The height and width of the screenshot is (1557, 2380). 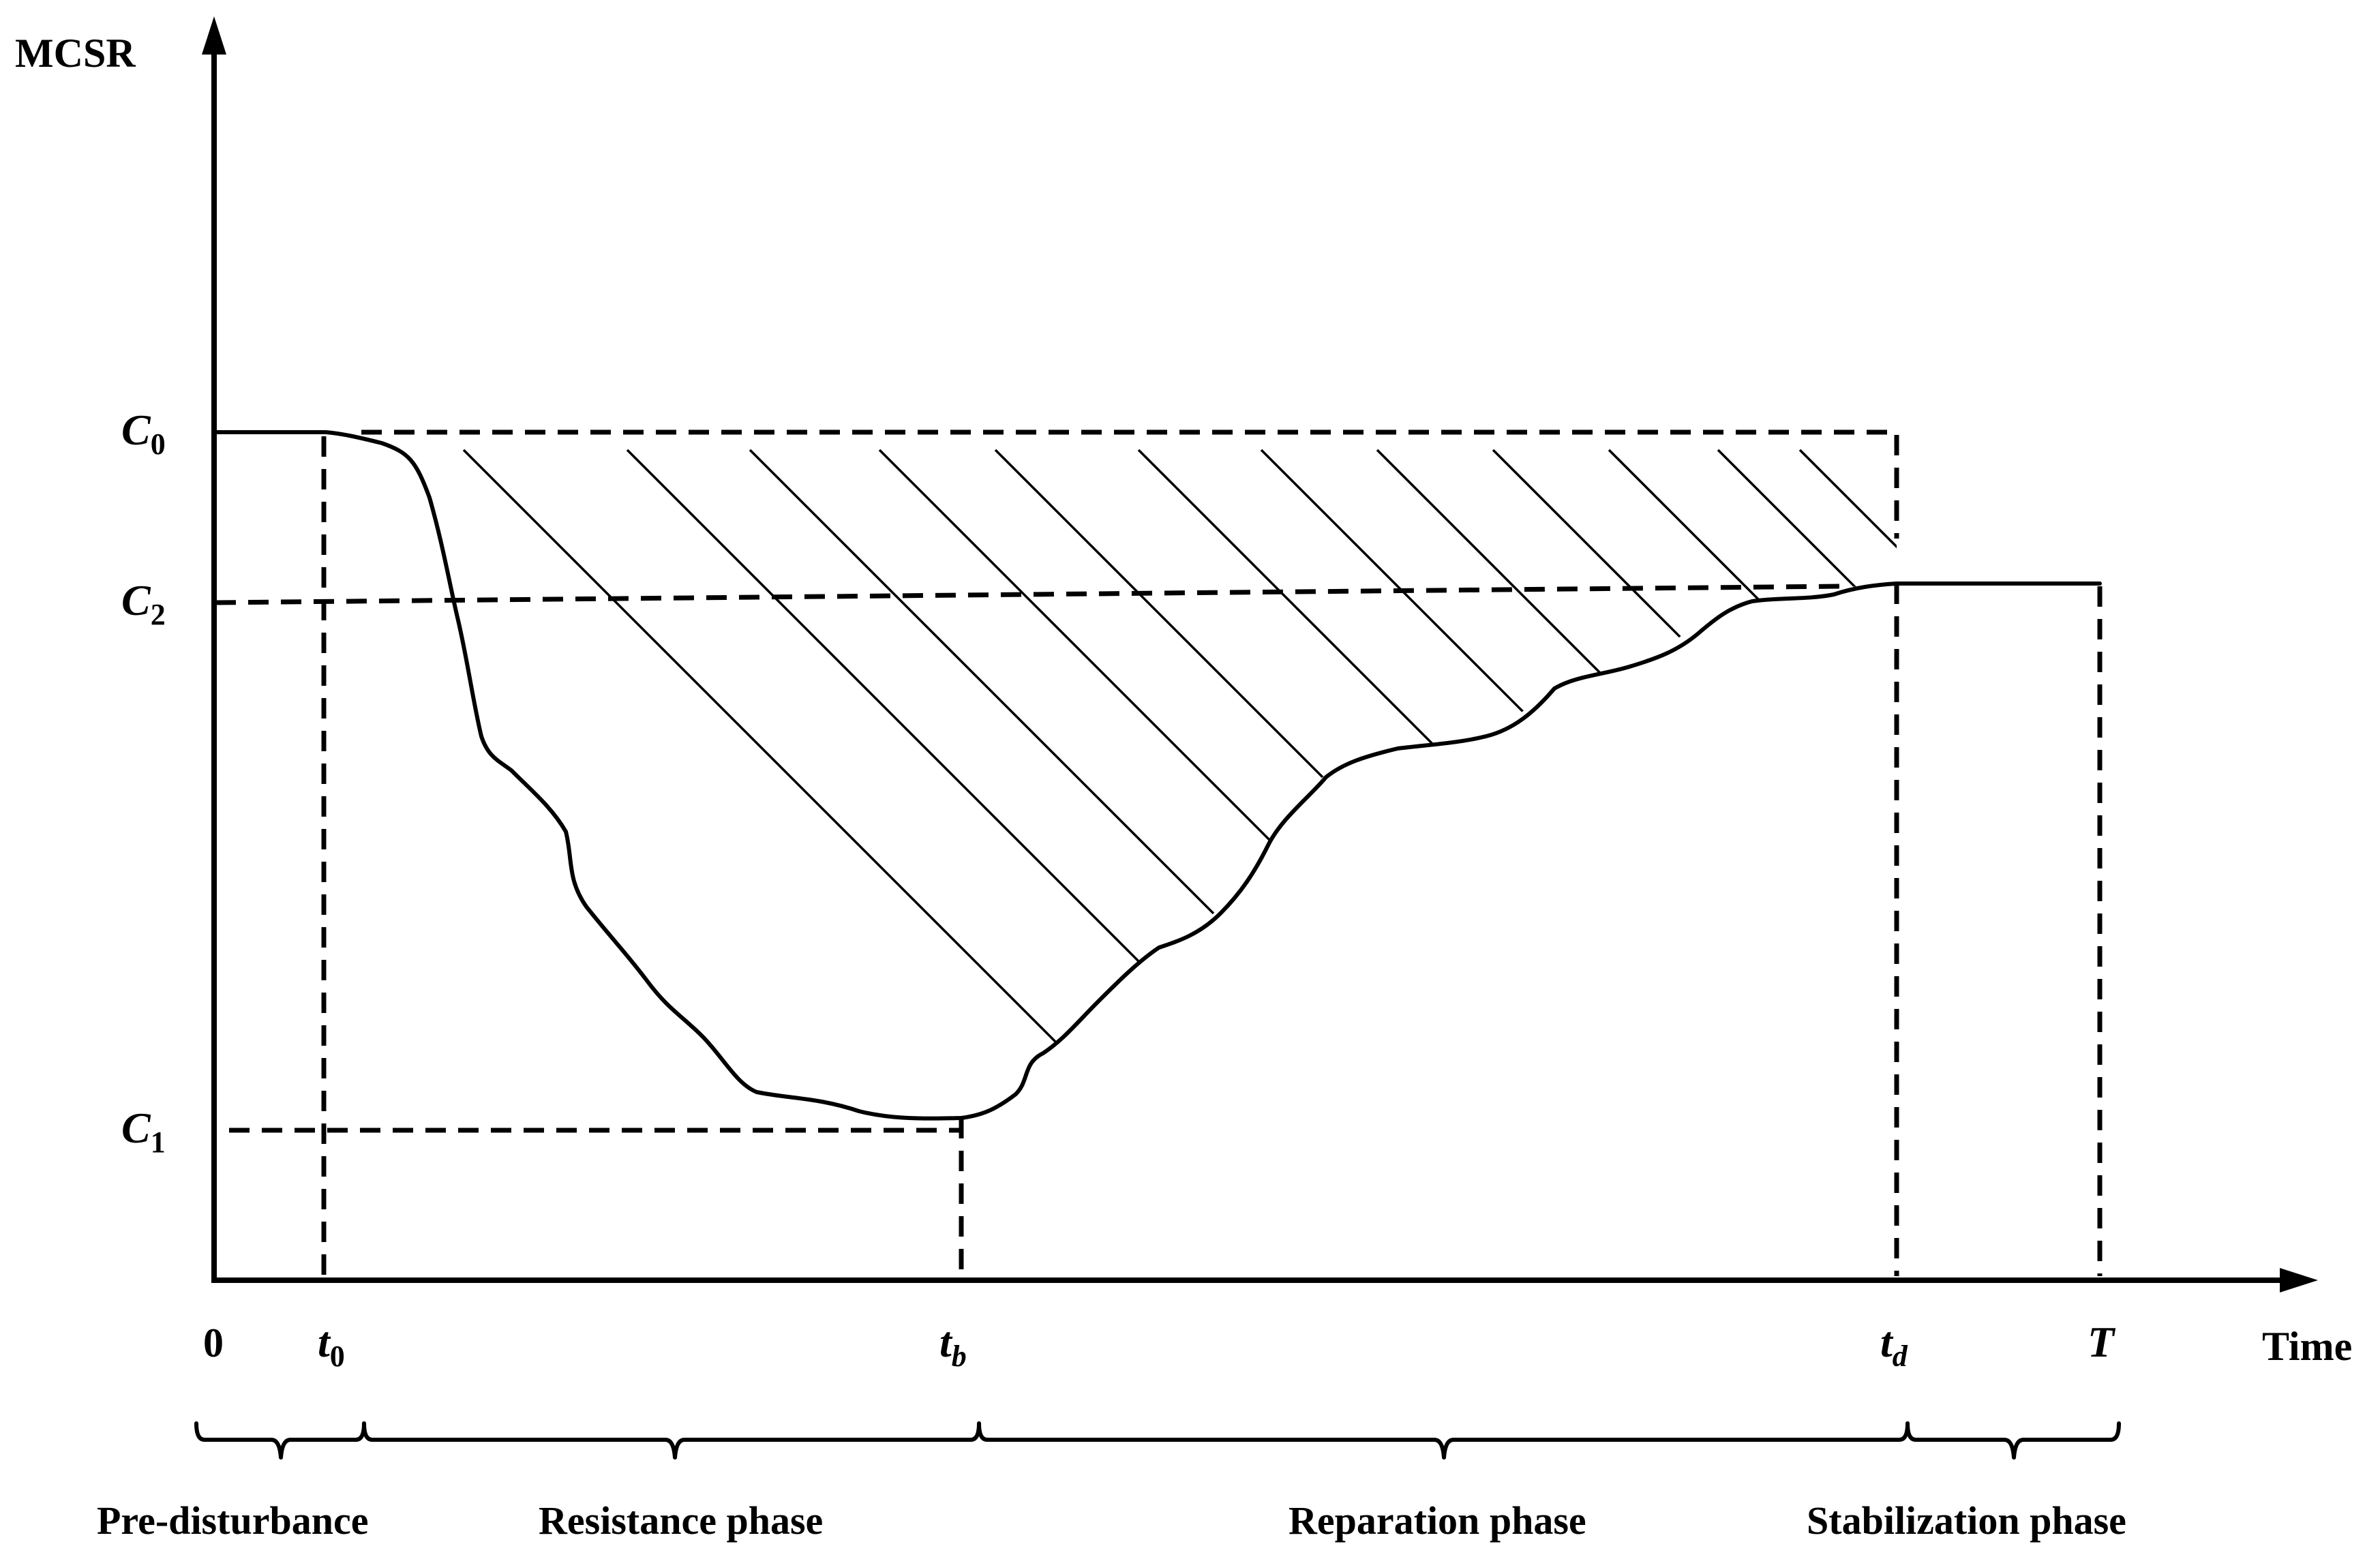 What do you see at coordinates (280, 1441) in the screenshot?
I see `brace-pre-disturbance` at bounding box center [280, 1441].